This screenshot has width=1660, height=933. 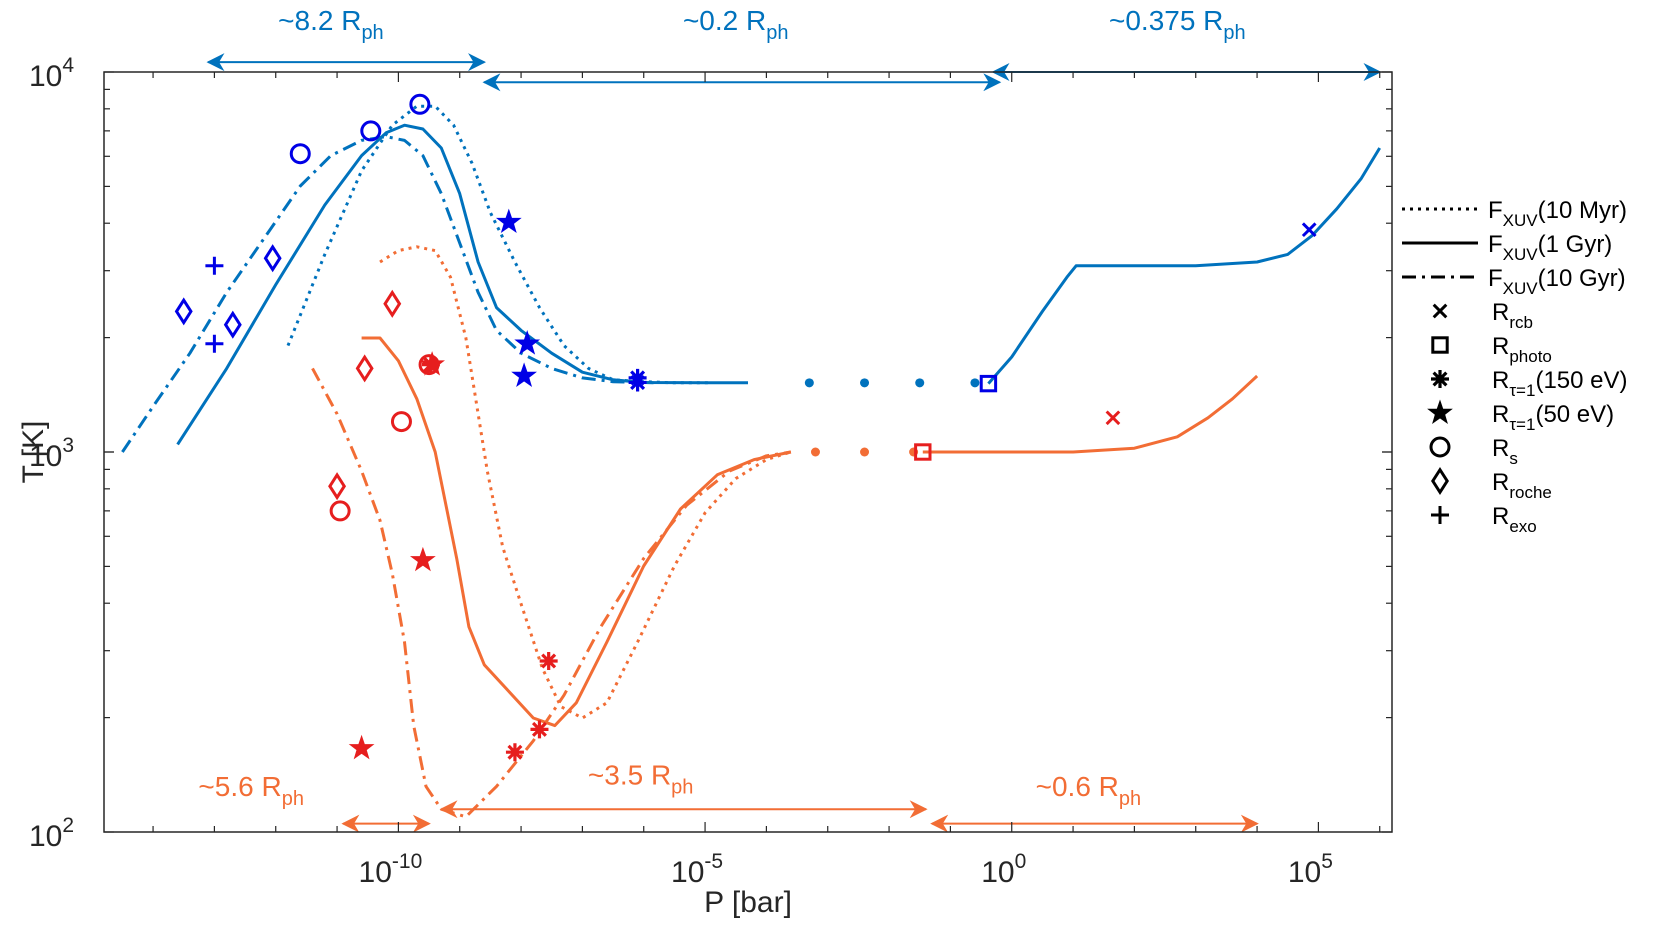 I want to click on legend-entry: Rs, so click(x=1473, y=451).